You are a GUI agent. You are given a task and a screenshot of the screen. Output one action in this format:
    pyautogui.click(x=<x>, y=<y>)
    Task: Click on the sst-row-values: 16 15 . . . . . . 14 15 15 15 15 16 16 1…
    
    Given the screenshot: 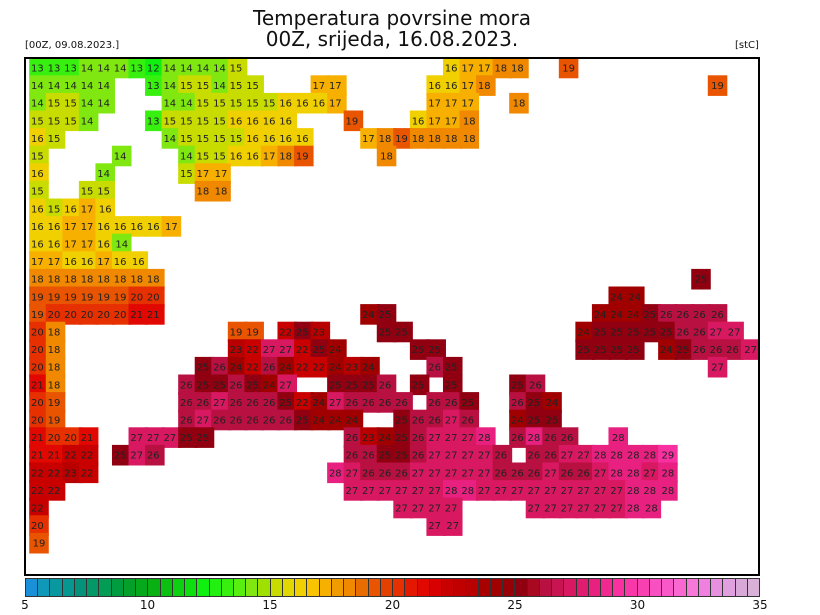 What is the action you would take?
    pyautogui.click(x=253, y=139)
    